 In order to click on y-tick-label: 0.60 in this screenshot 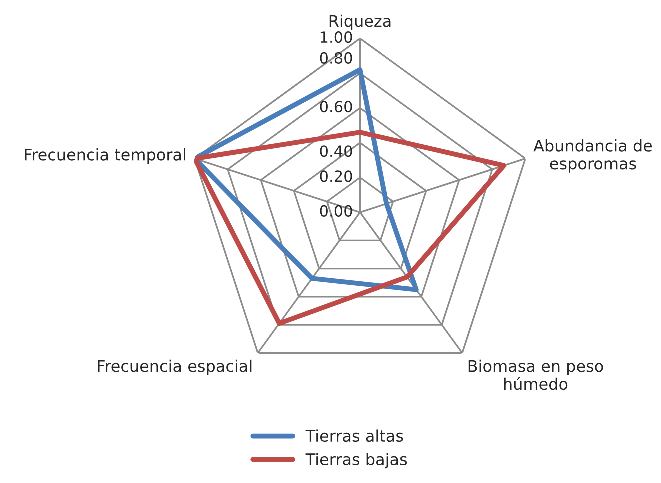, I will do `click(336, 107)`.